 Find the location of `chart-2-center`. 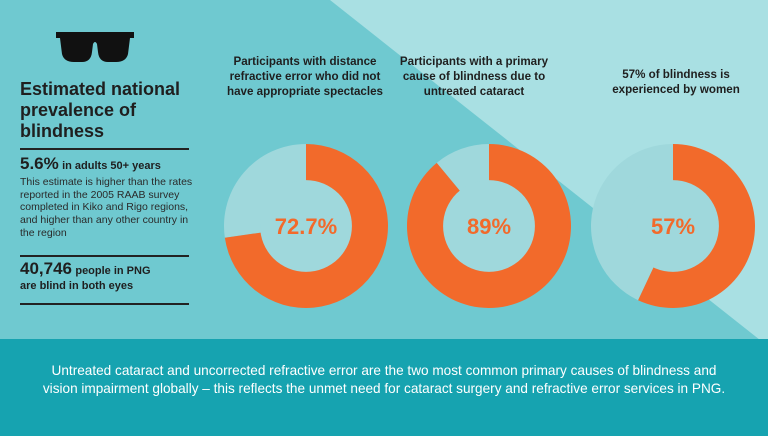

chart-2-center is located at coordinates (489, 226).